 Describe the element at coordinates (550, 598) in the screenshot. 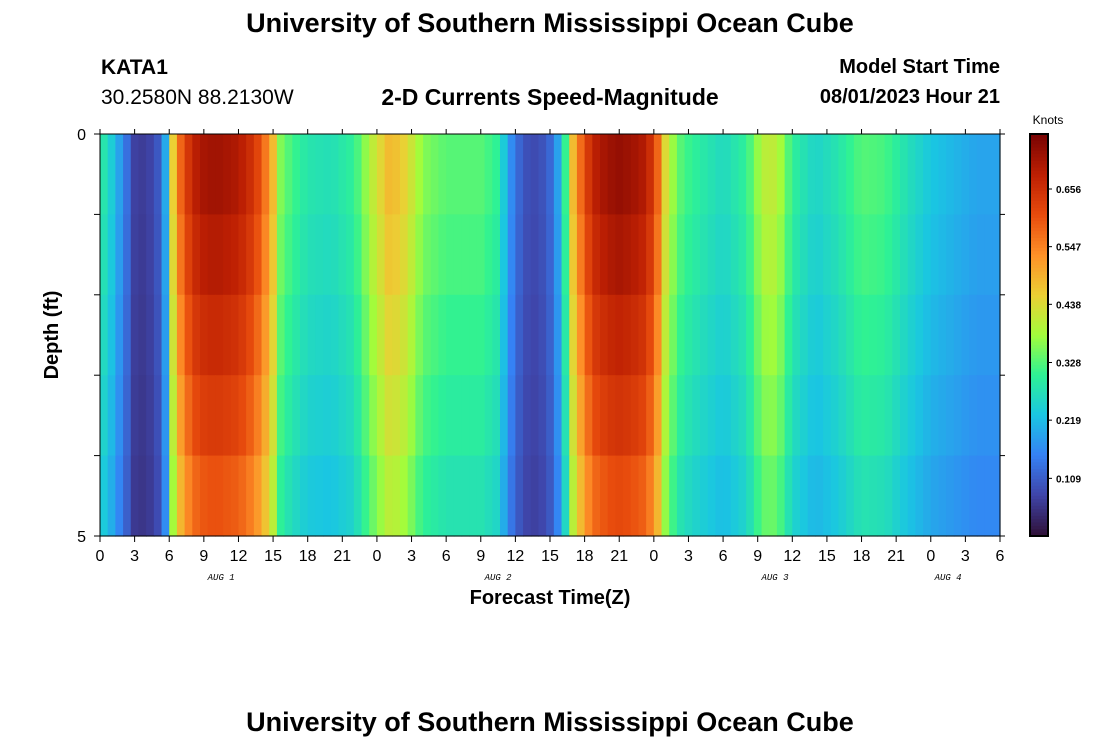

I see `x-axis-label: Forecast Time(Z)` at that location.